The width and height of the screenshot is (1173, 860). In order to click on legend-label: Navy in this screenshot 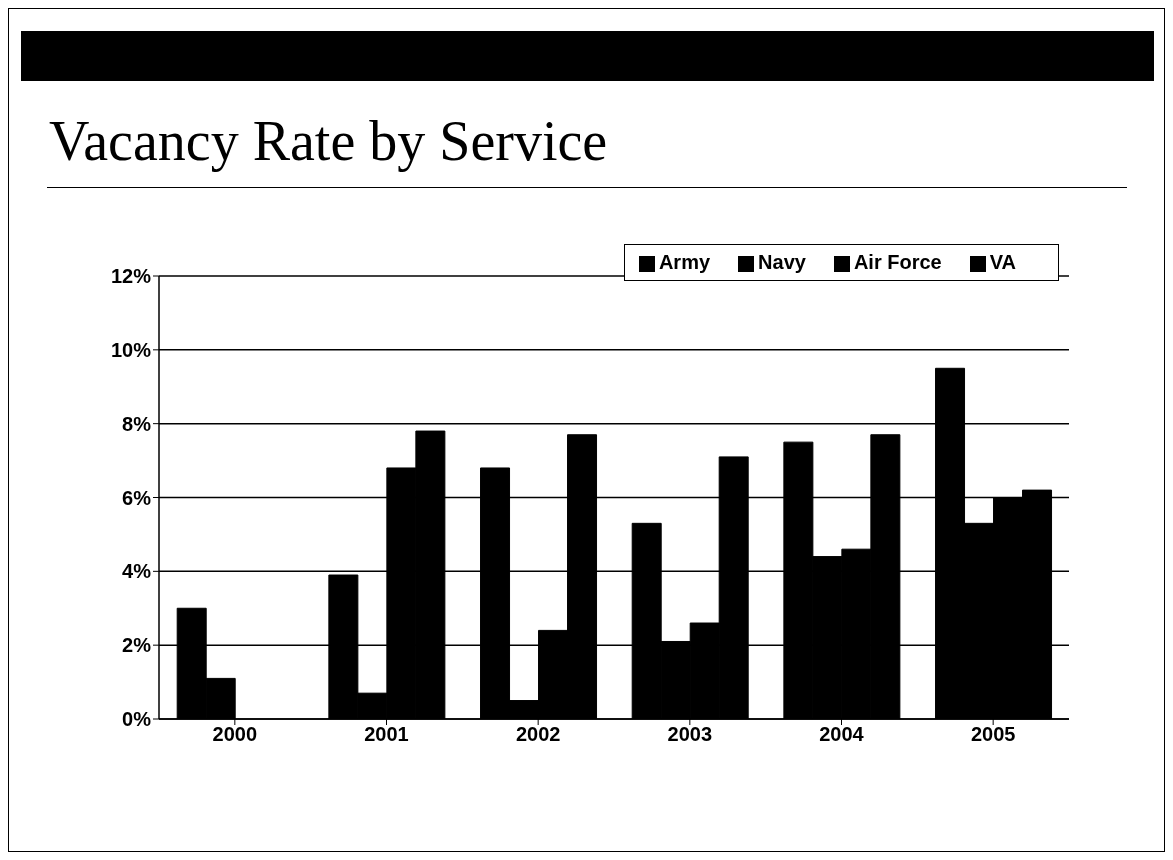, I will do `click(782, 262)`.